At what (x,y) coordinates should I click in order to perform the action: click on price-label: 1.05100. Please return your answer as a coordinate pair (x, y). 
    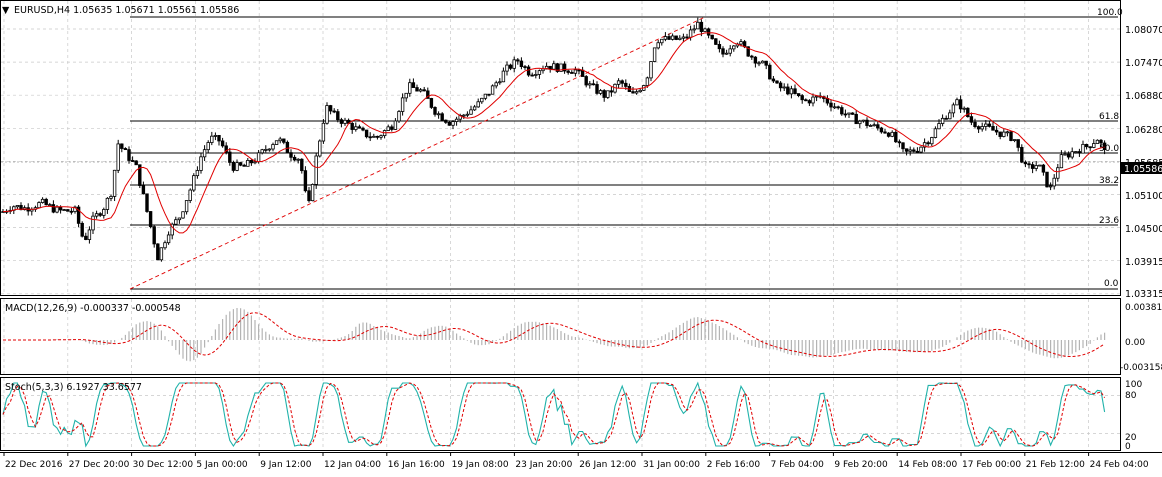
    Looking at the image, I should click on (1143, 196).